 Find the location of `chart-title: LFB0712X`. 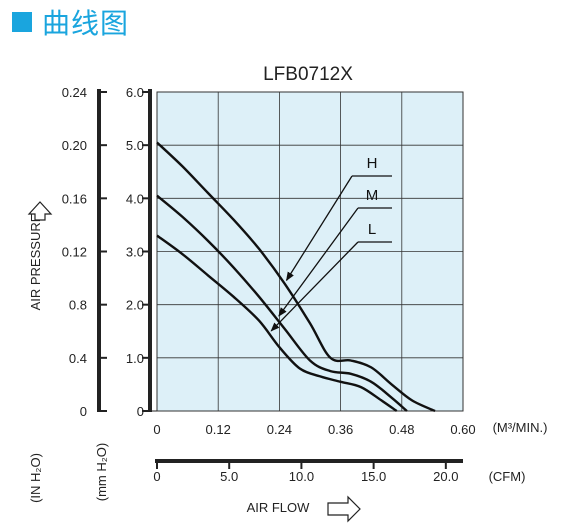

chart-title: LFB0712X is located at coordinates (308, 74).